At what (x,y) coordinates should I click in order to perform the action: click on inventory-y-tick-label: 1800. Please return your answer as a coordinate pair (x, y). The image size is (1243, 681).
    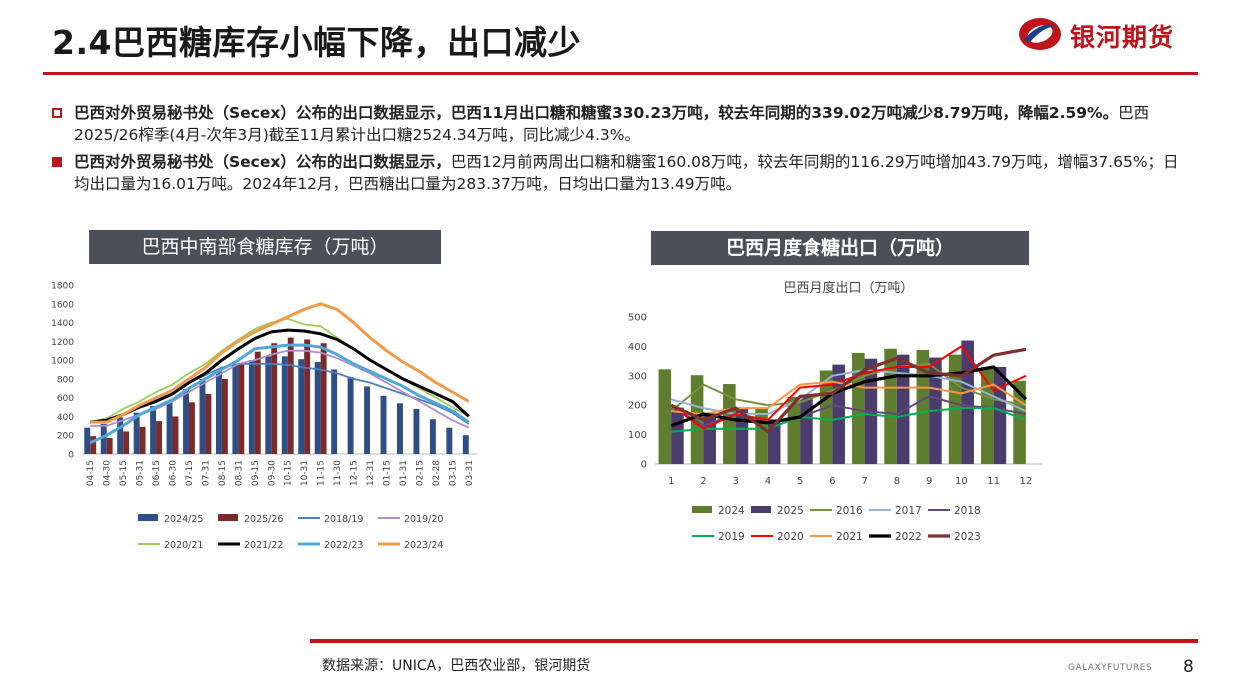
    Looking at the image, I should click on (62, 287).